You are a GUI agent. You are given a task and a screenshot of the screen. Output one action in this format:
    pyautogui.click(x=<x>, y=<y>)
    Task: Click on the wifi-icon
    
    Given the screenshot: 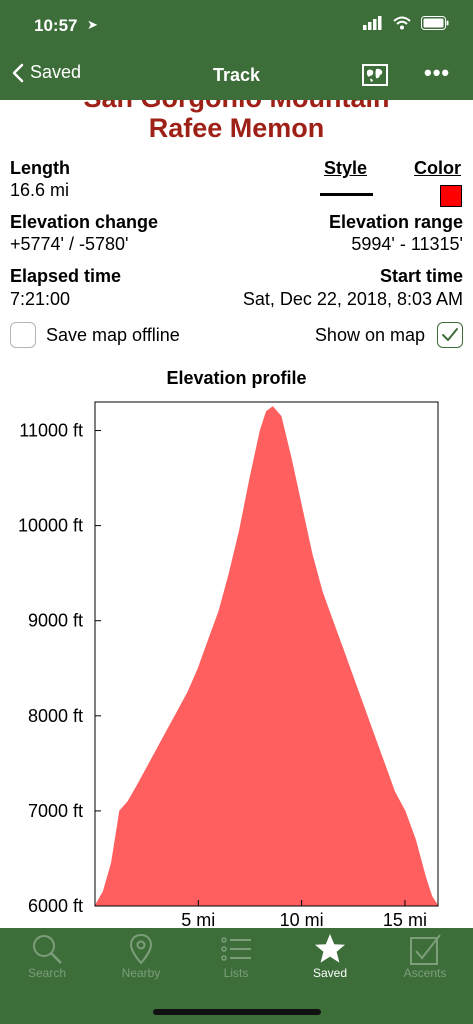 What is the action you would take?
    pyautogui.click(x=402, y=23)
    